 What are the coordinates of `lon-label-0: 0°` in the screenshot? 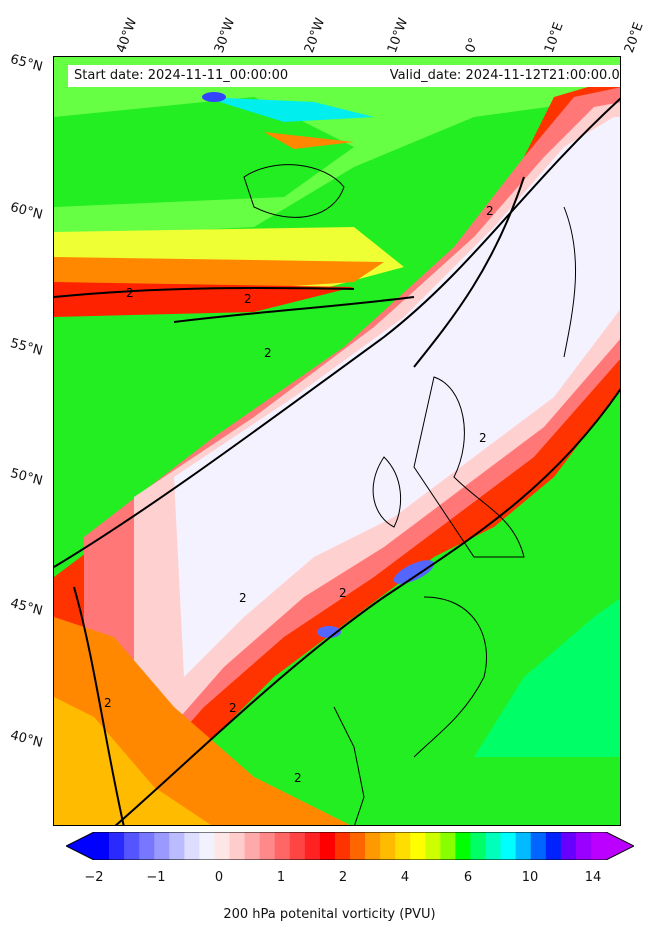 It's located at (472, 45).